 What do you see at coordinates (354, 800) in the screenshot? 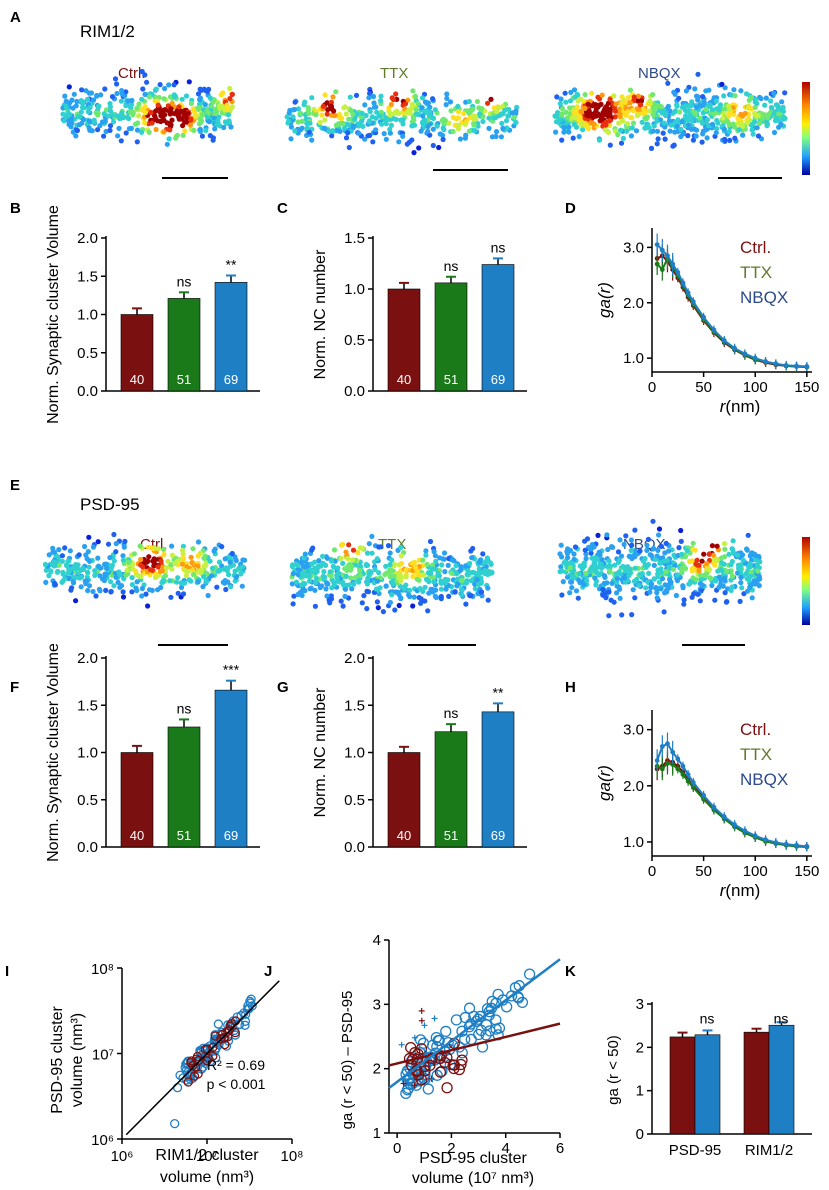
I see `panel-g-y-tick-label: 0.5` at bounding box center [354, 800].